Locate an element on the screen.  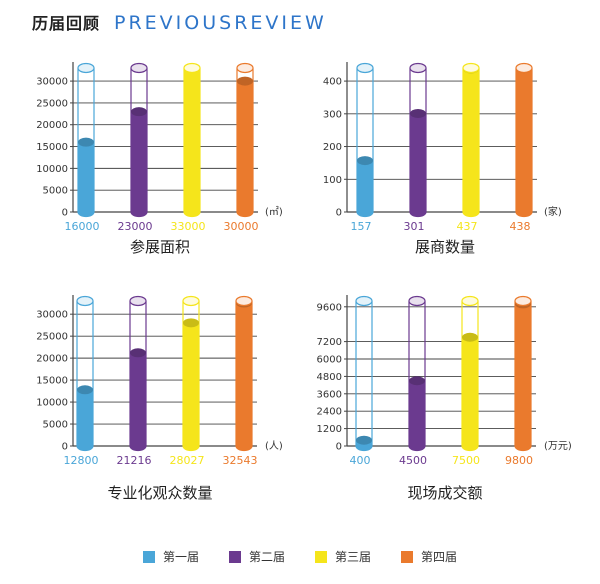
chart-4-value-label-1: 400 is located at coordinates (360, 460).